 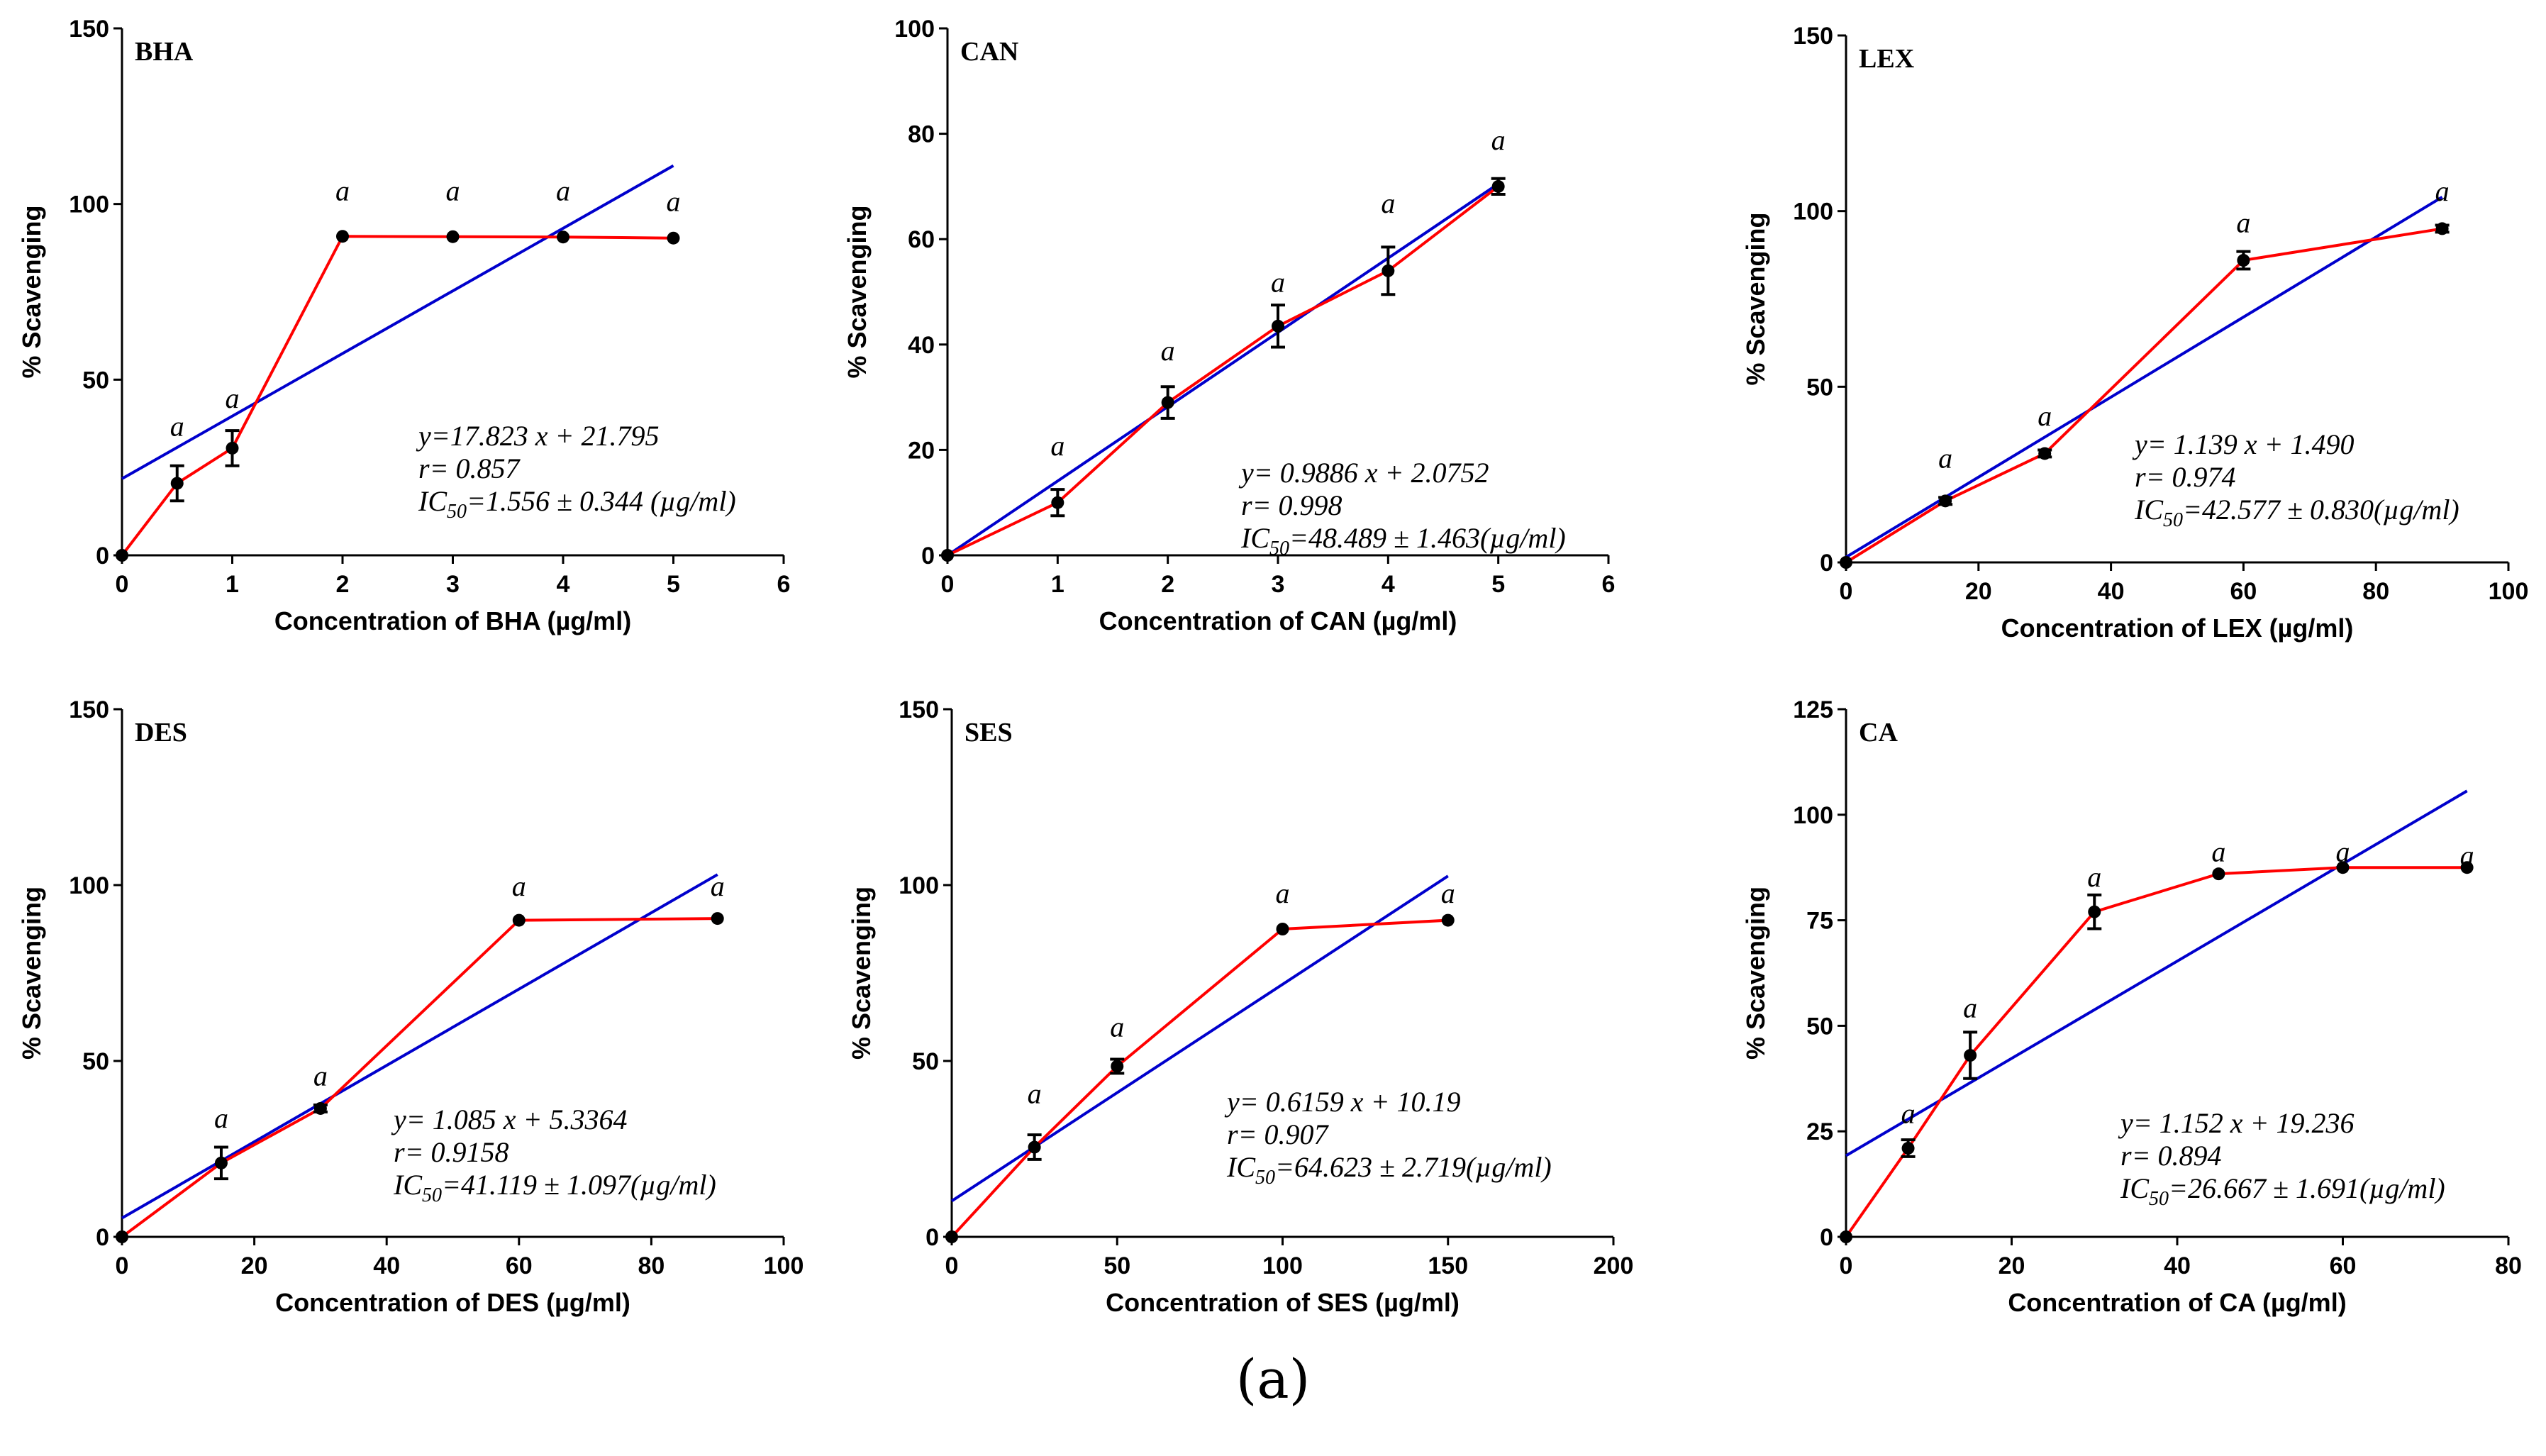 What do you see at coordinates (1363, 473) in the screenshot?
I see `regression-equation: y= 0.9886 x + 2.0752` at bounding box center [1363, 473].